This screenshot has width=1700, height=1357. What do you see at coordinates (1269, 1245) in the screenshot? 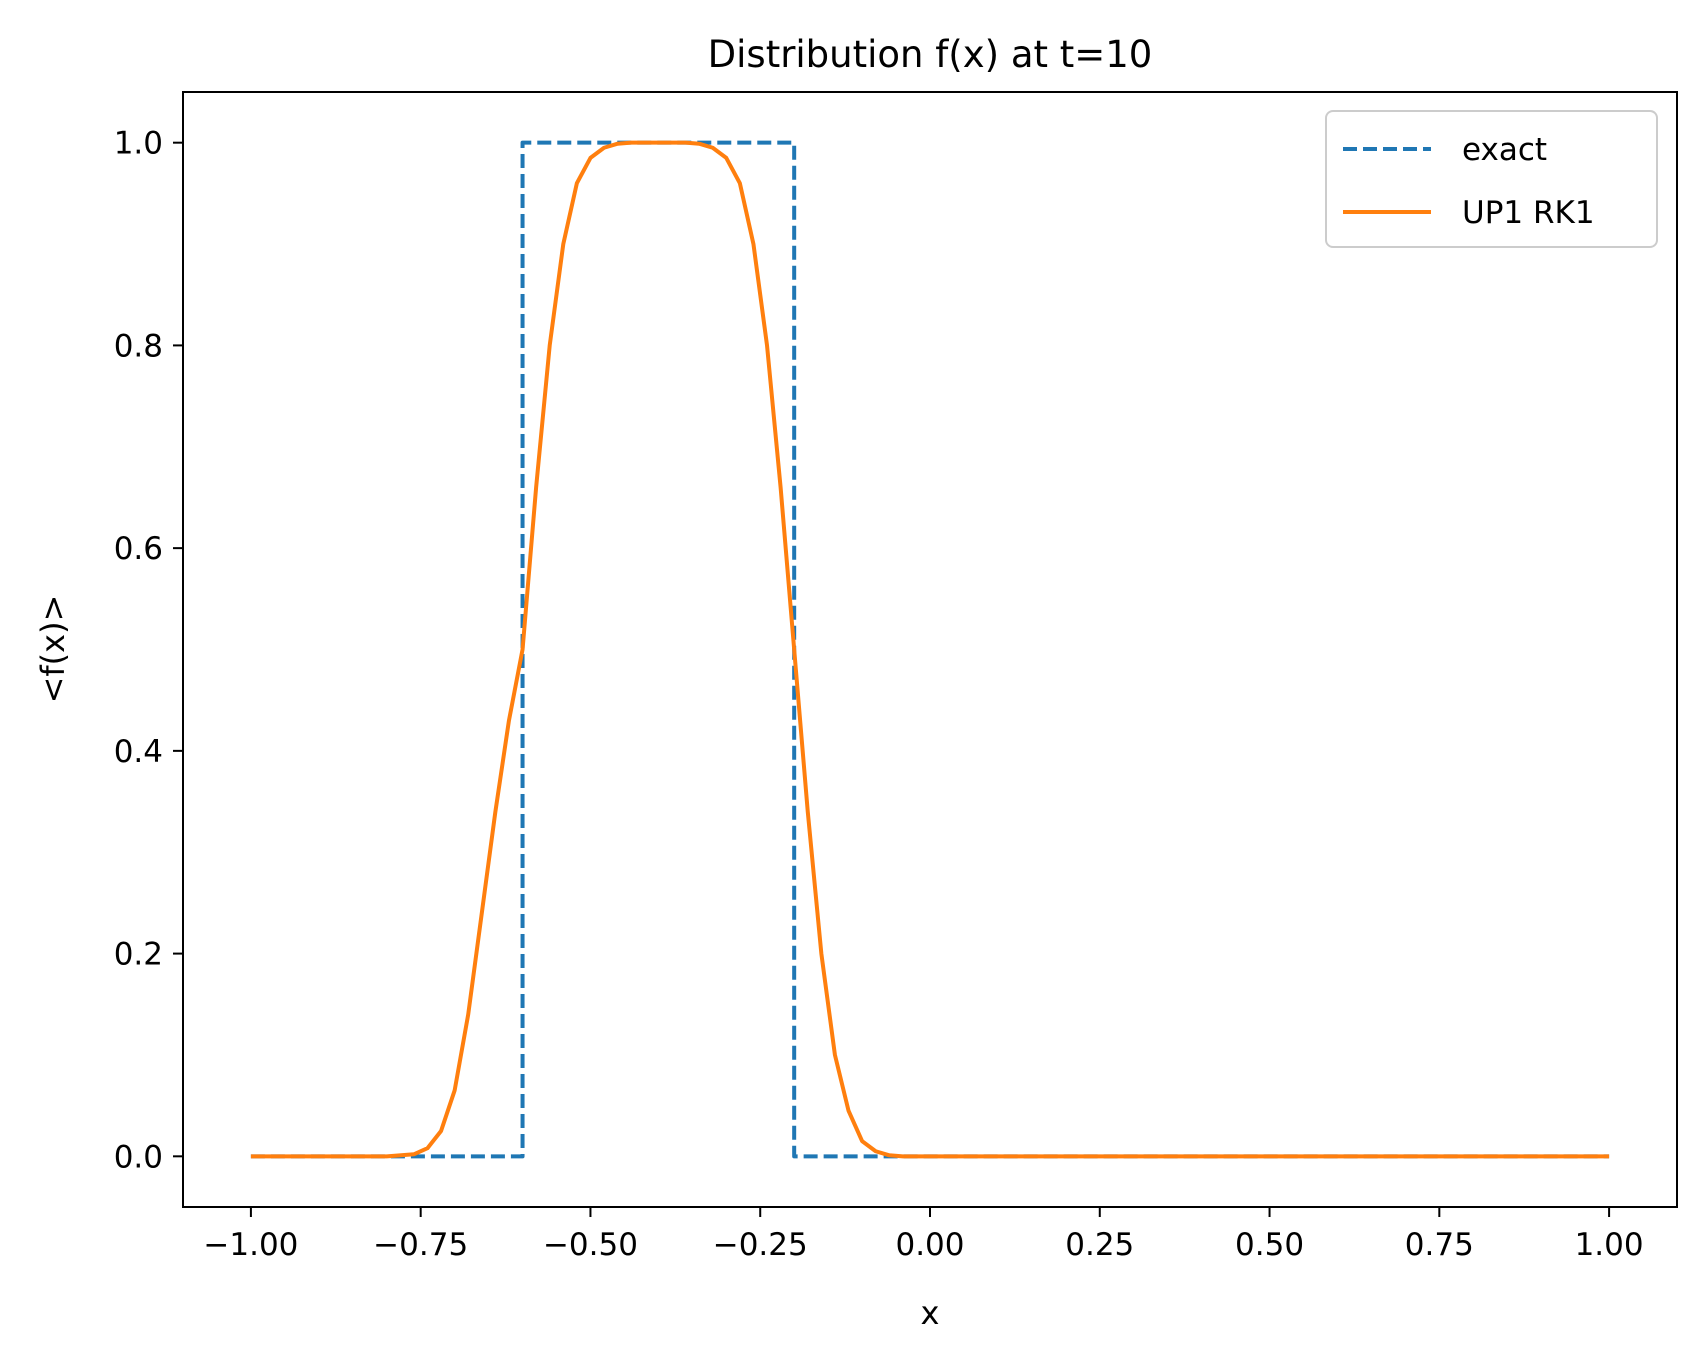
I see `x-tick-label: 0.50` at bounding box center [1269, 1245].